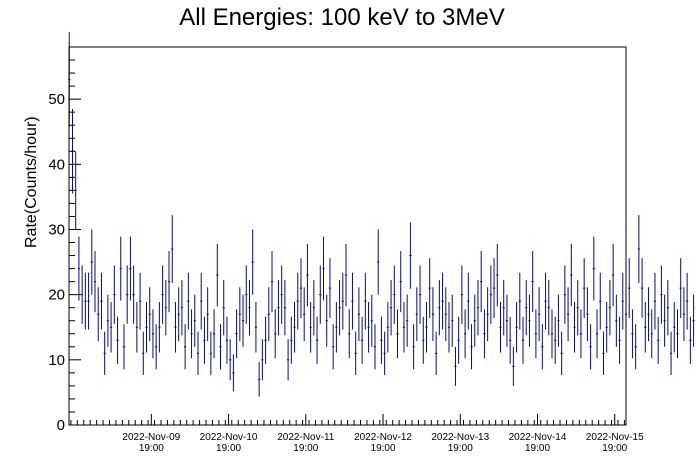 Image resolution: width=696 pixels, height=472 pixels. What do you see at coordinates (56, 164) in the screenshot?
I see `y-tick-label: 40` at bounding box center [56, 164].